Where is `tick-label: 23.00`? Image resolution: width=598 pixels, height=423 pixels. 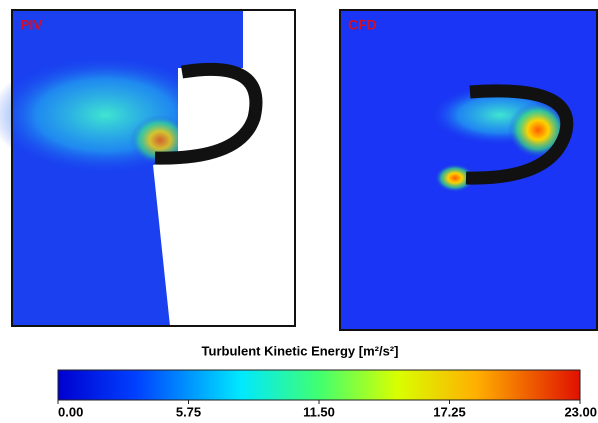
tick-label: 23.00 is located at coordinates (580, 411).